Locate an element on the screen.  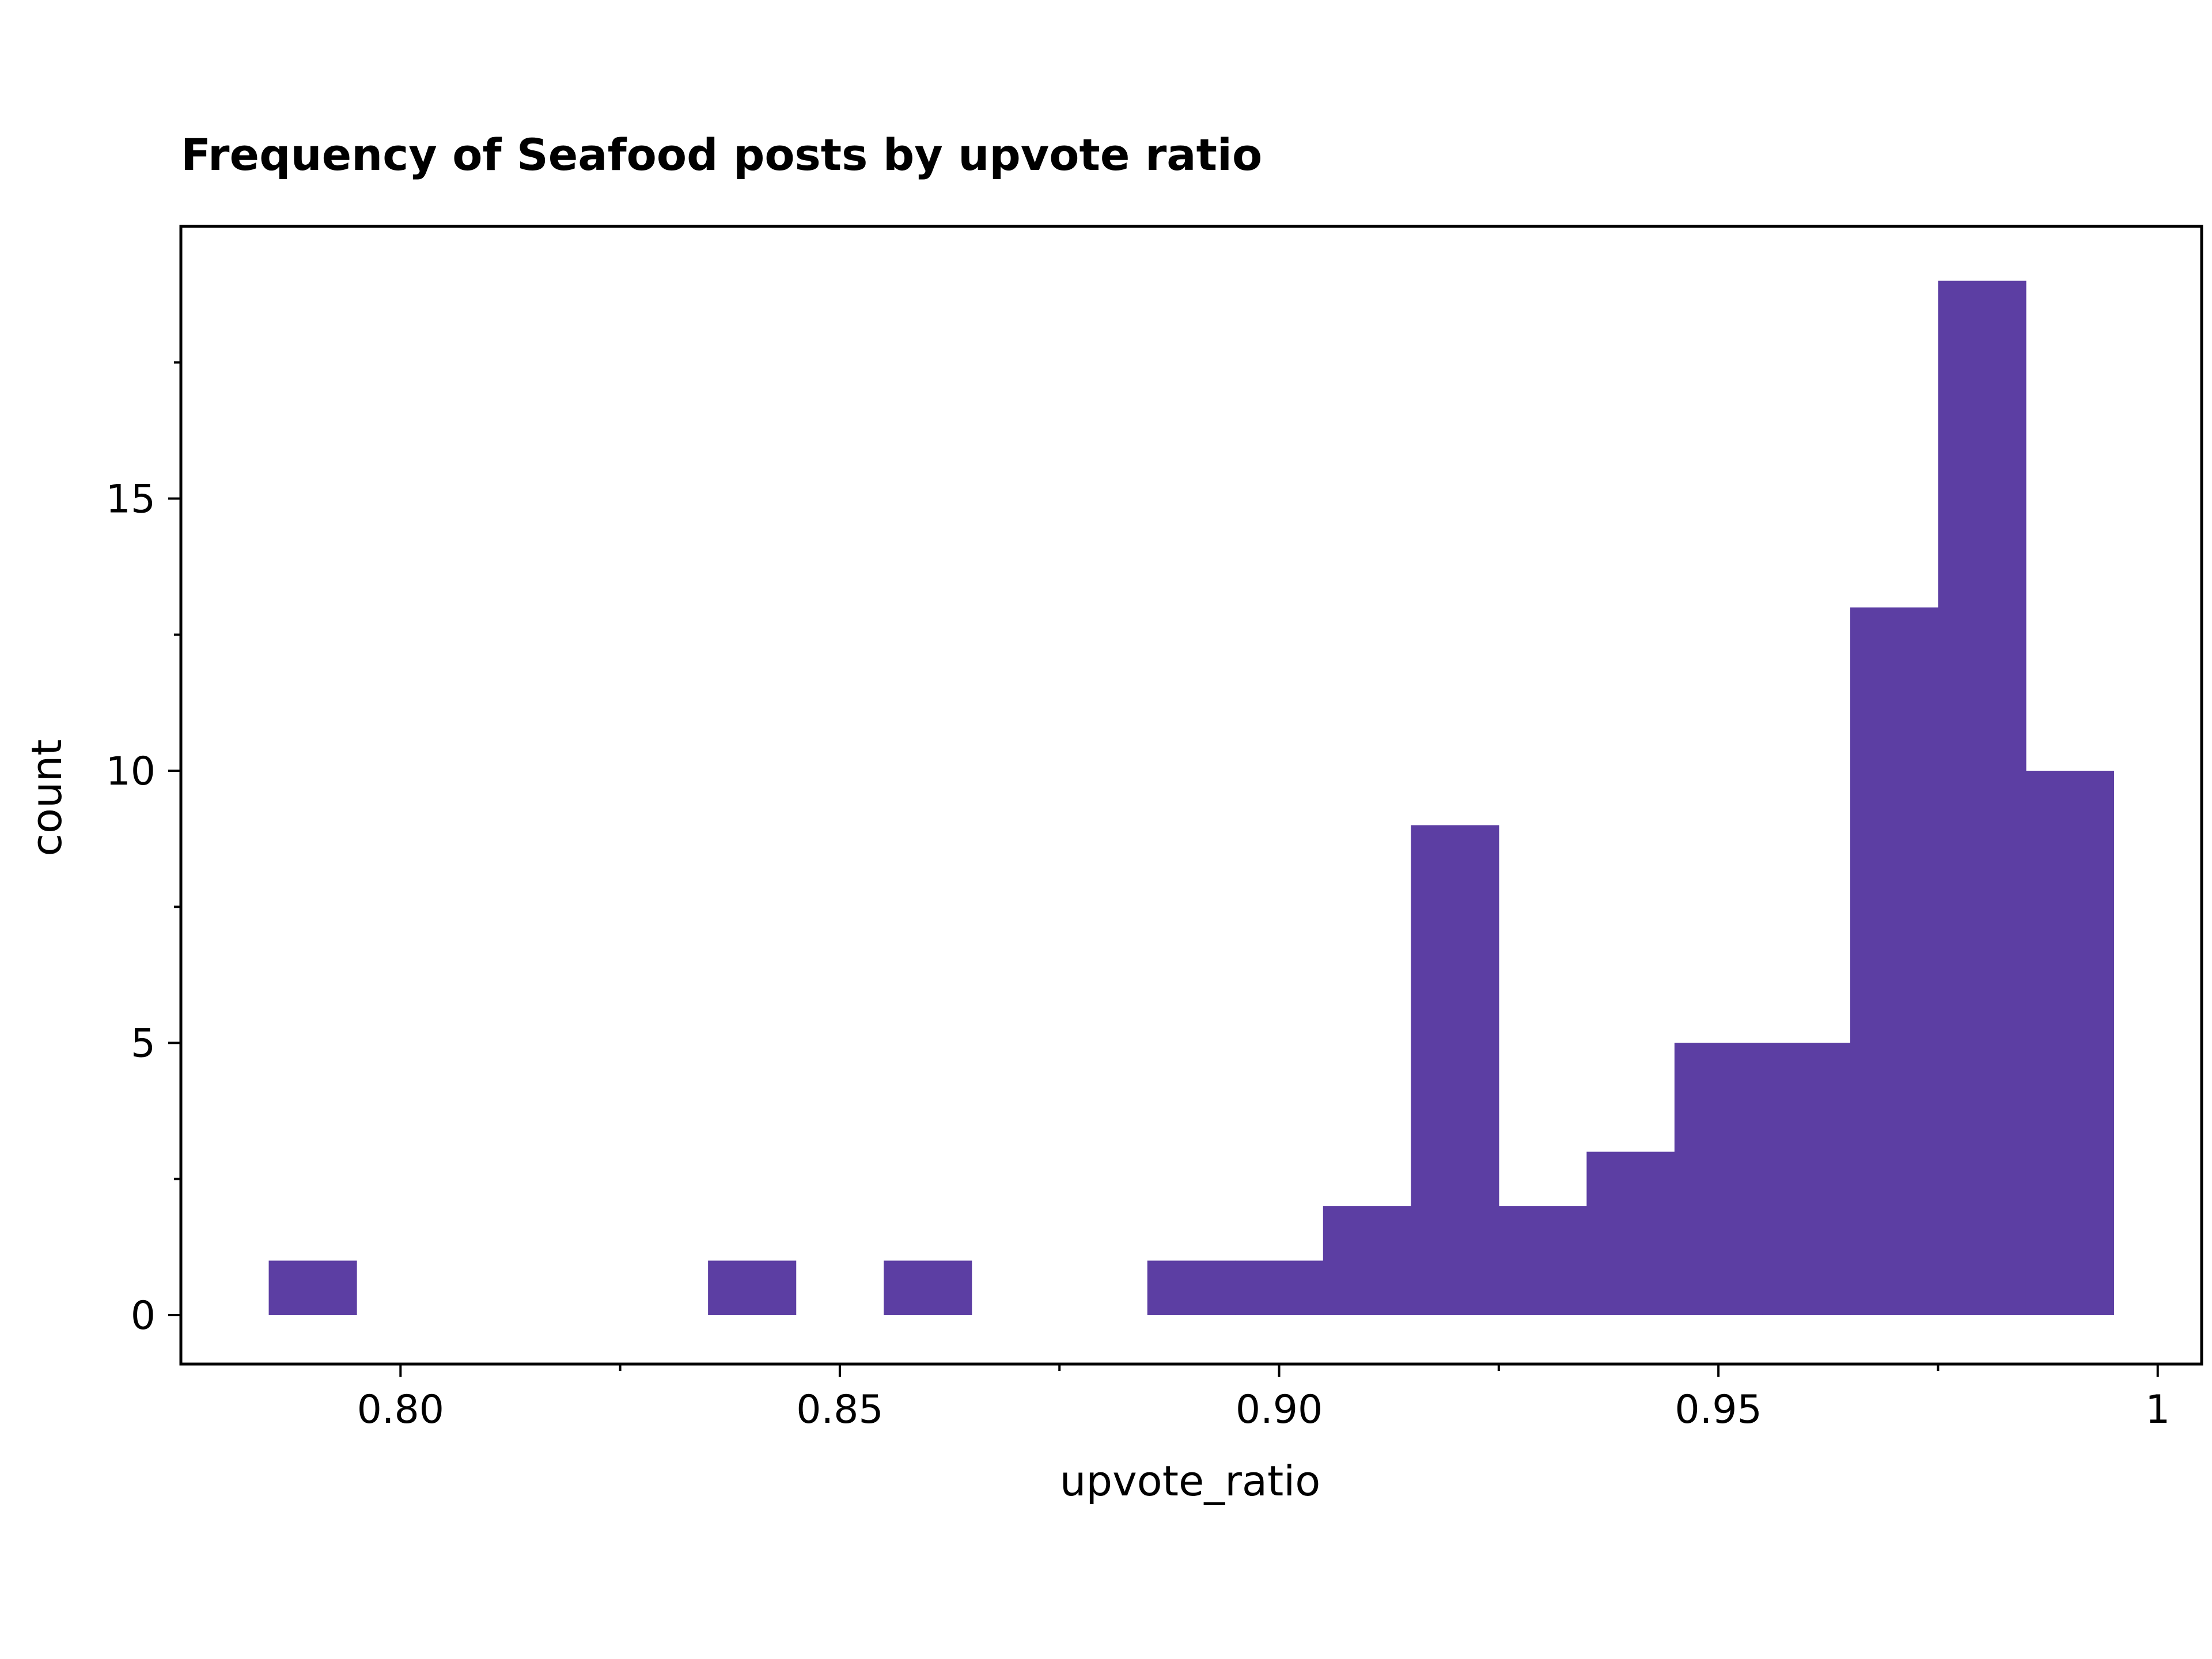
x-tick-label-1: 0.85 is located at coordinates (839, 1410).